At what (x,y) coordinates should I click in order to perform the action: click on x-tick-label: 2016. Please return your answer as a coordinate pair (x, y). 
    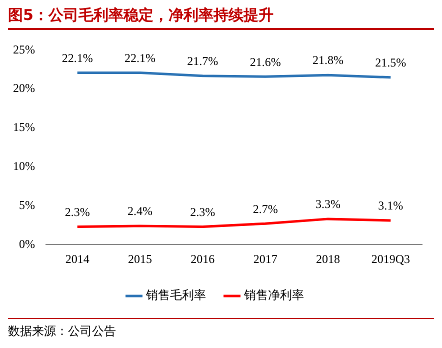
    Looking at the image, I should click on (202, 259).